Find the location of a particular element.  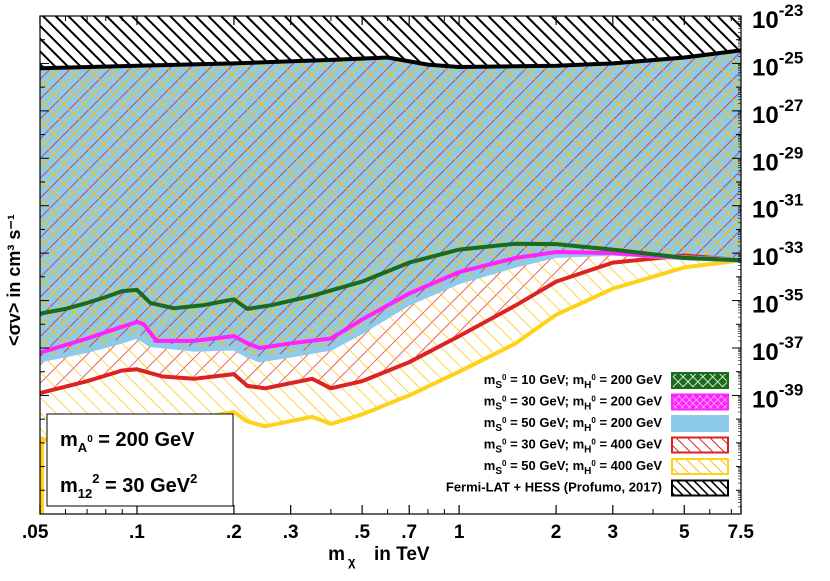

parameter-annotation: mA0 = 200 GeV m122 = 30 GeV2 is located at coordinates (140, 460).